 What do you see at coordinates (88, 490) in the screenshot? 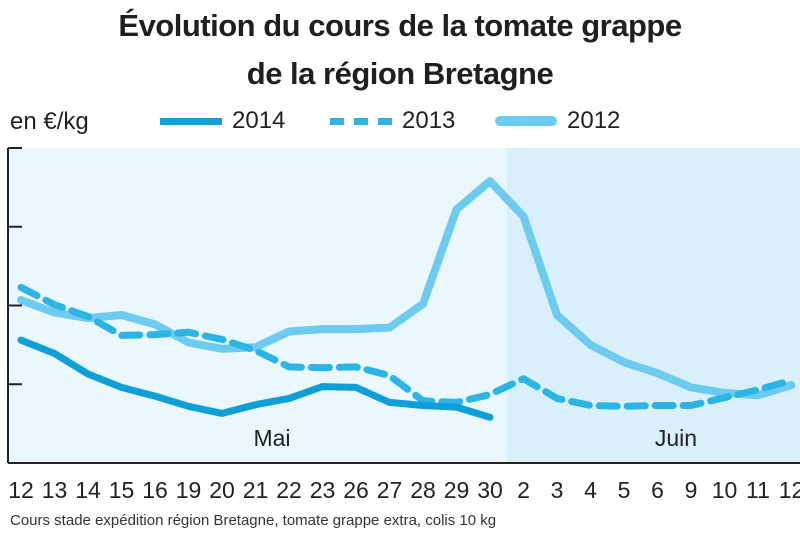
I see `x-tick-label: 14` at bounding box center [88, 490].